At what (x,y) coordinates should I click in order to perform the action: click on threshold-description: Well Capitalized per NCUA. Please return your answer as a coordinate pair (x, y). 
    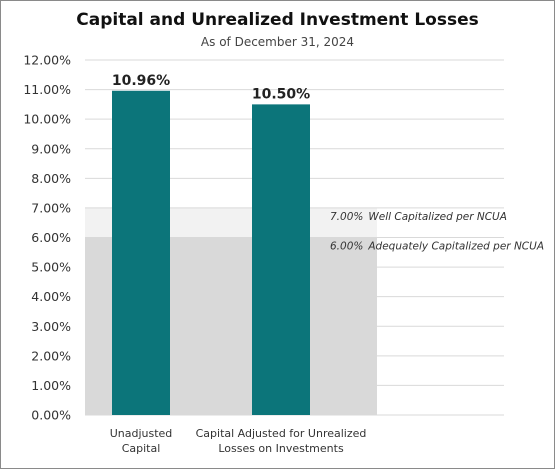
    Looking at the image, I should click on (437, 217).